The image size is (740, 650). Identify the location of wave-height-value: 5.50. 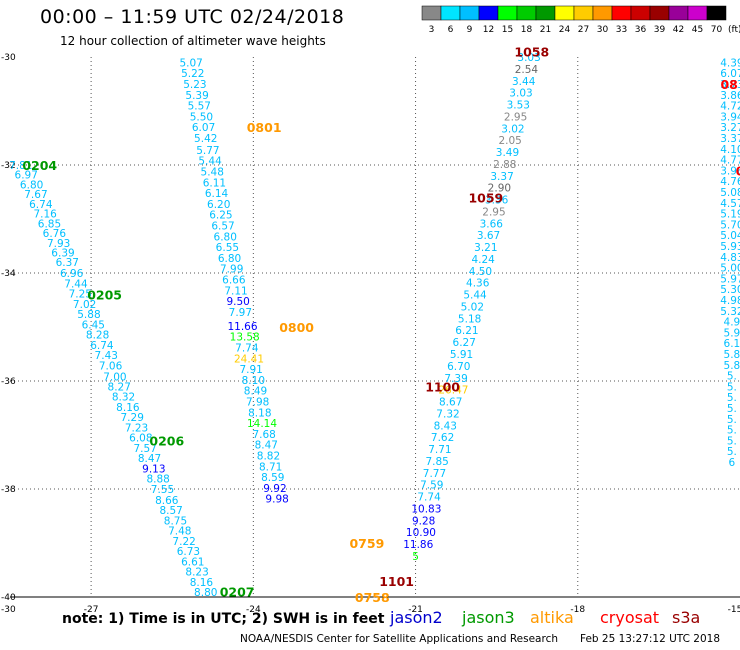
(201, 117).